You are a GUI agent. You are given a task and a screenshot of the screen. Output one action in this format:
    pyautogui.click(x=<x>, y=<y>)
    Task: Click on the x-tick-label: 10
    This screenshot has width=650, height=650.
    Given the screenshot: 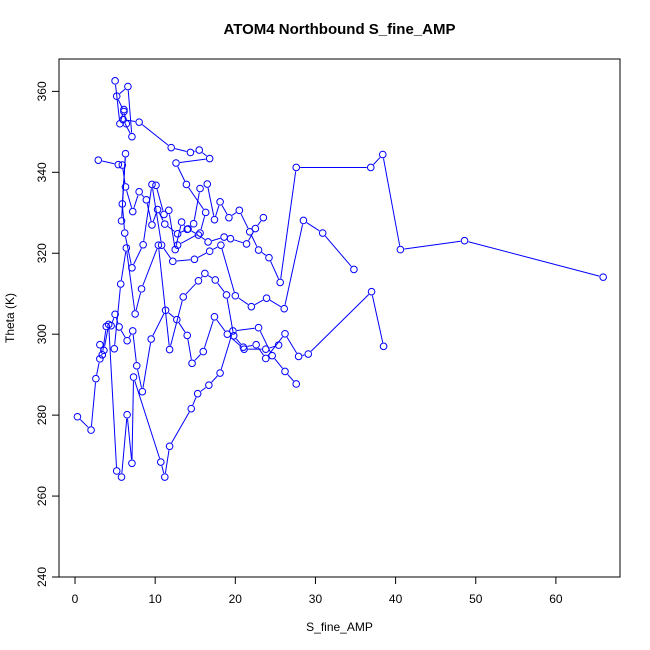 What is the action you would take?
    pyautogui.click(x=155, y=599)
    